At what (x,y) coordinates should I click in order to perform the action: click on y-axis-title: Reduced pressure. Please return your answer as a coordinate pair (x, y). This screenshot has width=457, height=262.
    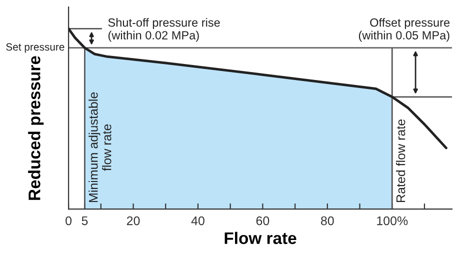
    Looking at the image, I should click on (36, 128).